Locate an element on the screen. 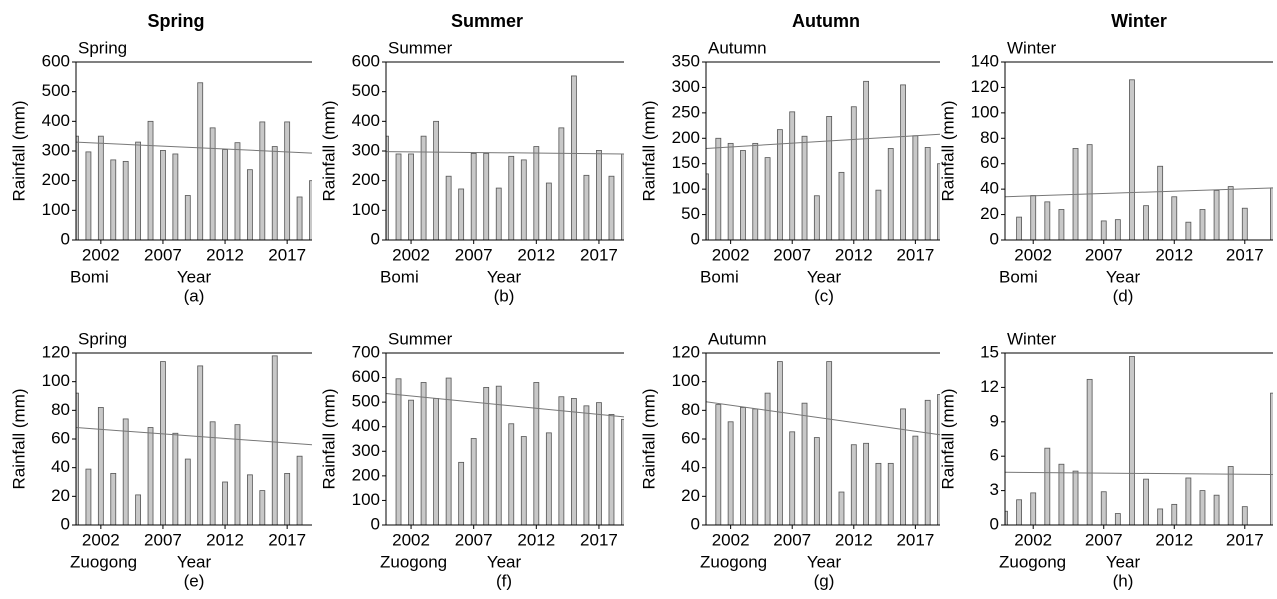 This screenshot has width=1277, height=599. y-tick-label: 3 is located at coordinates (994, 489).